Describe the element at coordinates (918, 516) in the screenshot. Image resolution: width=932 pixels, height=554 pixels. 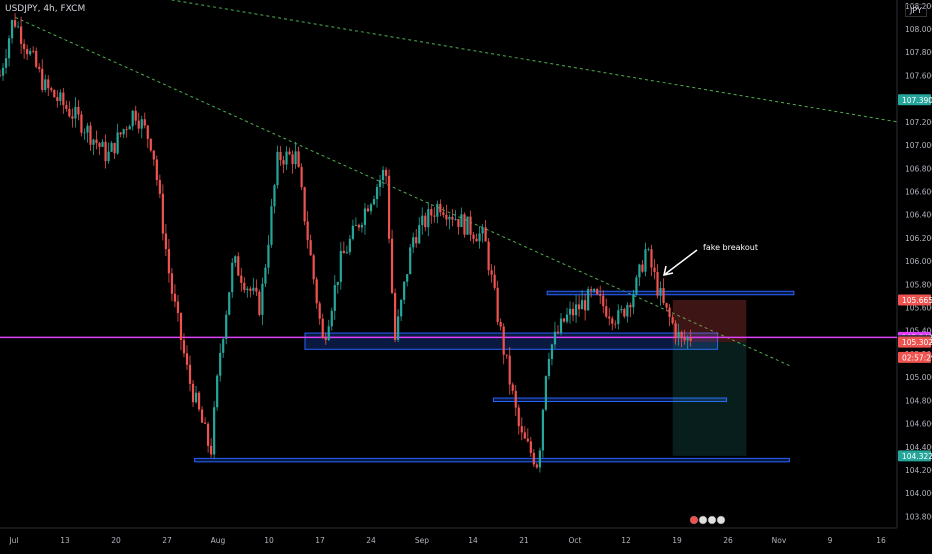
I see `y-tick-label: 103.800` at that location.